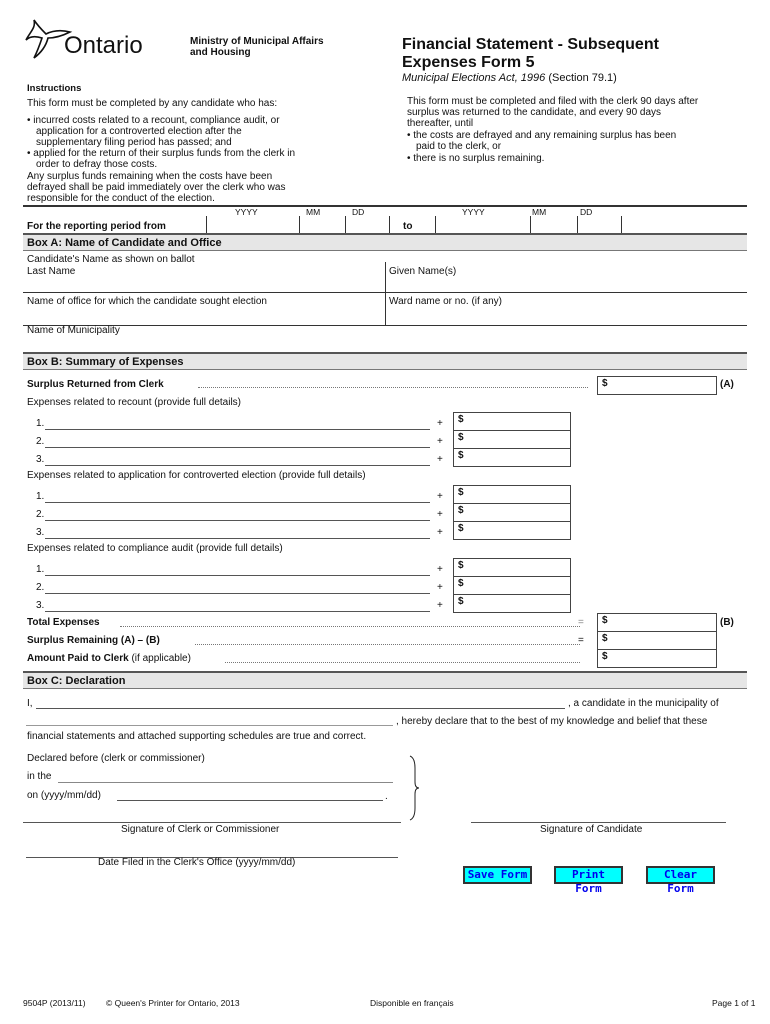  What do you see at coordinates (385, 242) in the screenshot?
I see `box-a-header: Box A: Name of Candidate and Office` at bounding box center [385, 242].